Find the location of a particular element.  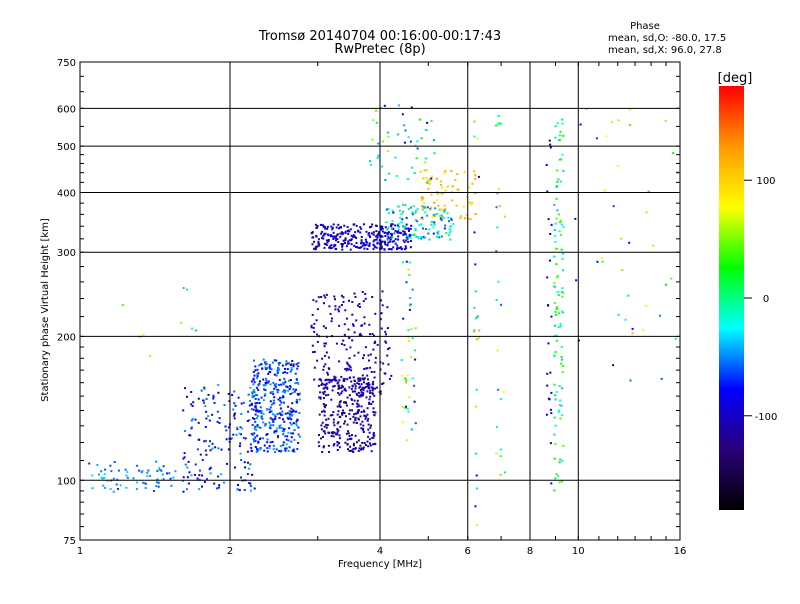

x-axis-label: Frequency [MHz] is located at coordinates (380, 564).